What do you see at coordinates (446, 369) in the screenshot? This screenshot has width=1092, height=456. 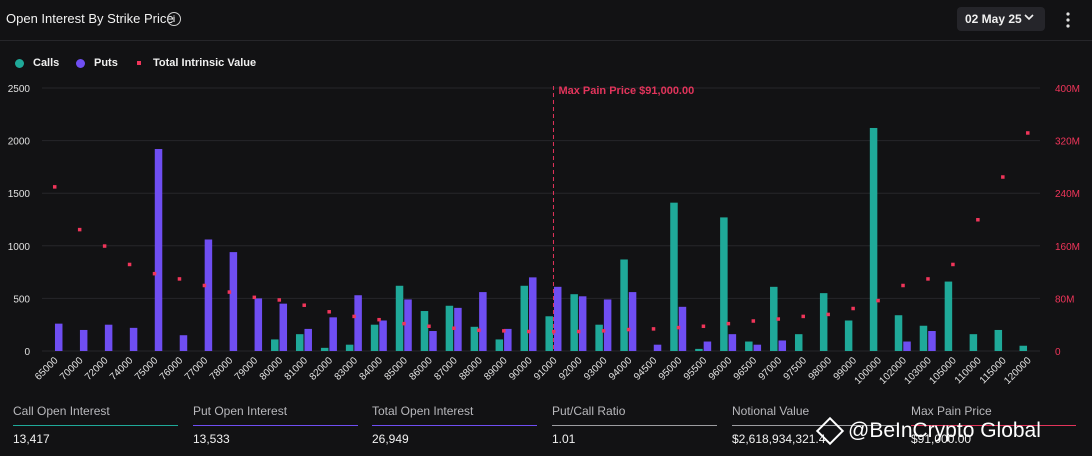 I see `x-tick-label: 87000` at bounding box center [446, 369].